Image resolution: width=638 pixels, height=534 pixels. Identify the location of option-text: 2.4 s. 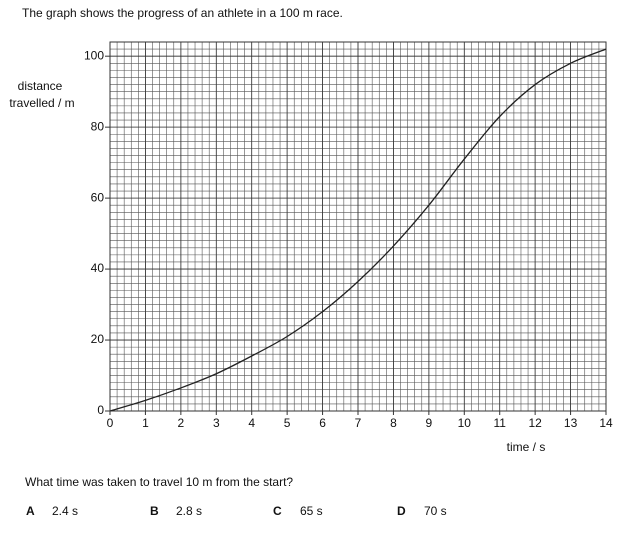
(65, 511).